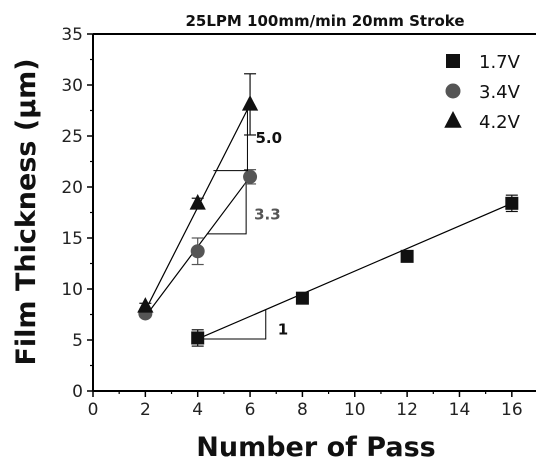 The height and width of the screenshot is (463, 536). Describe the element at coordinates (72, 137) in the screenshot. I see `y-tick-label: 25` at that location.